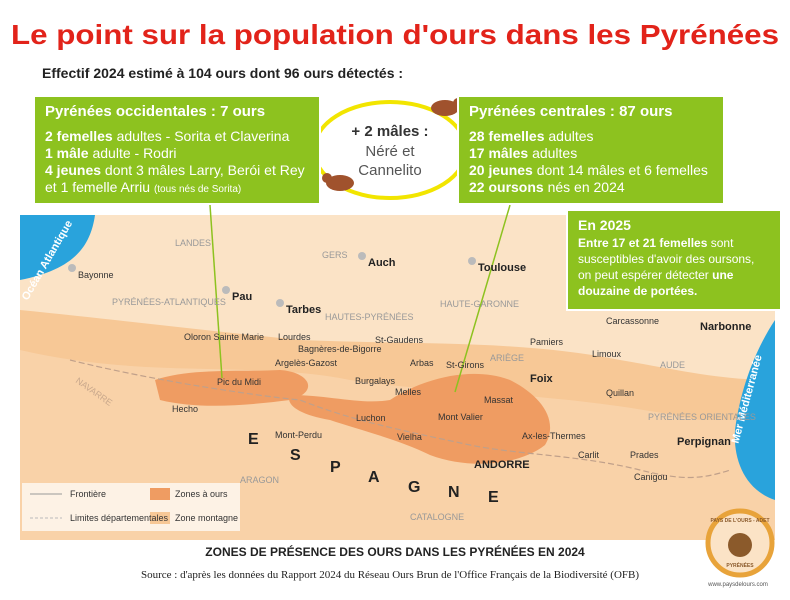  Describe the element at coordinates (242, 297) in the screenshot. I see `map-label: Pau` at that location.